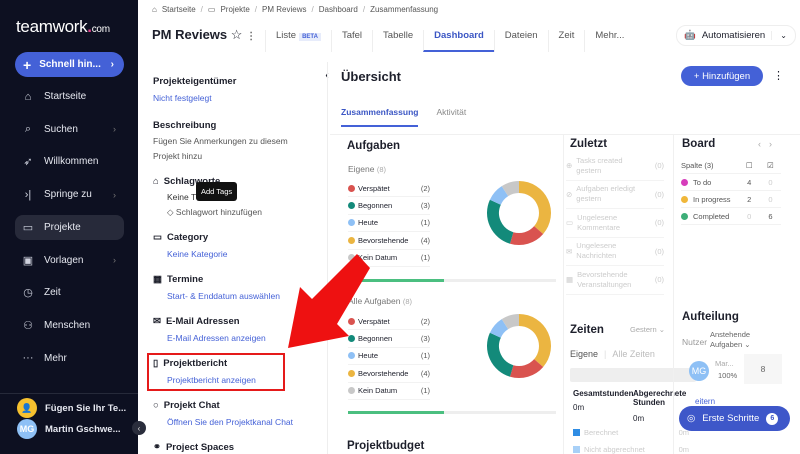 This screenshot has width=800, height=454. I want to click on add-button: + Hinzufügen, so click(722, 76).